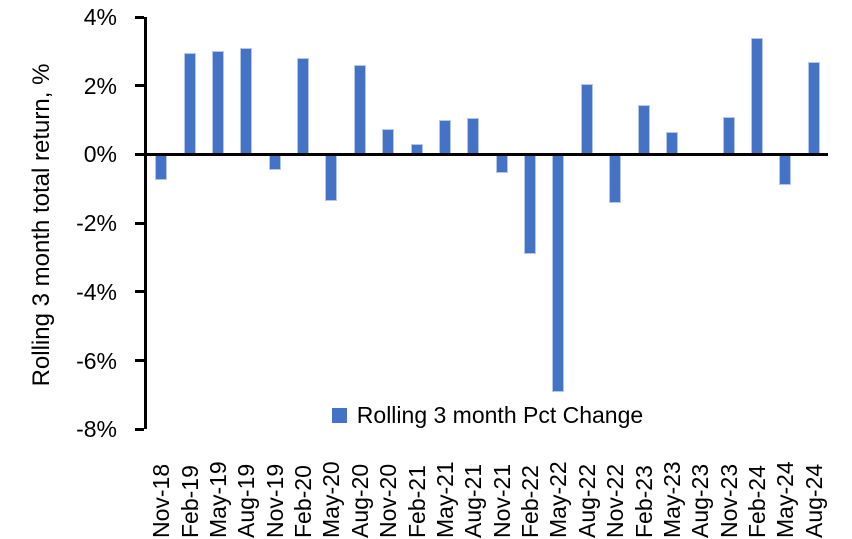  Describe the element at coordinates (501, 500) in the screenshot. I see `x-tick-label: Nov-21` at that location.